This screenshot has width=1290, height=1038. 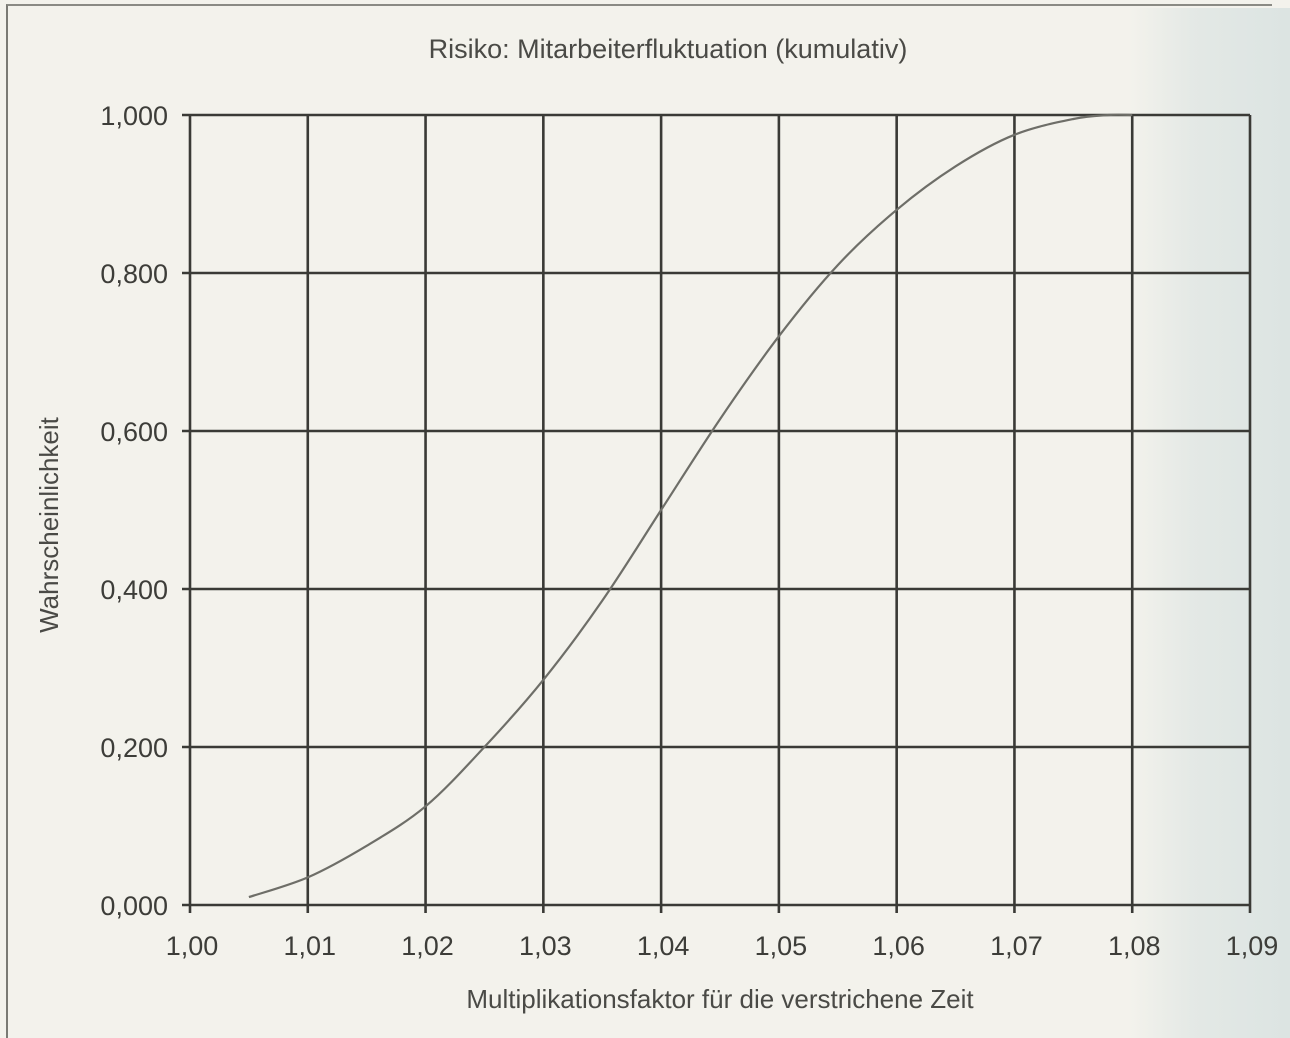 I want to click on y-axis-label: Wahrscheinlichkeit, so click(x=49, y=524).